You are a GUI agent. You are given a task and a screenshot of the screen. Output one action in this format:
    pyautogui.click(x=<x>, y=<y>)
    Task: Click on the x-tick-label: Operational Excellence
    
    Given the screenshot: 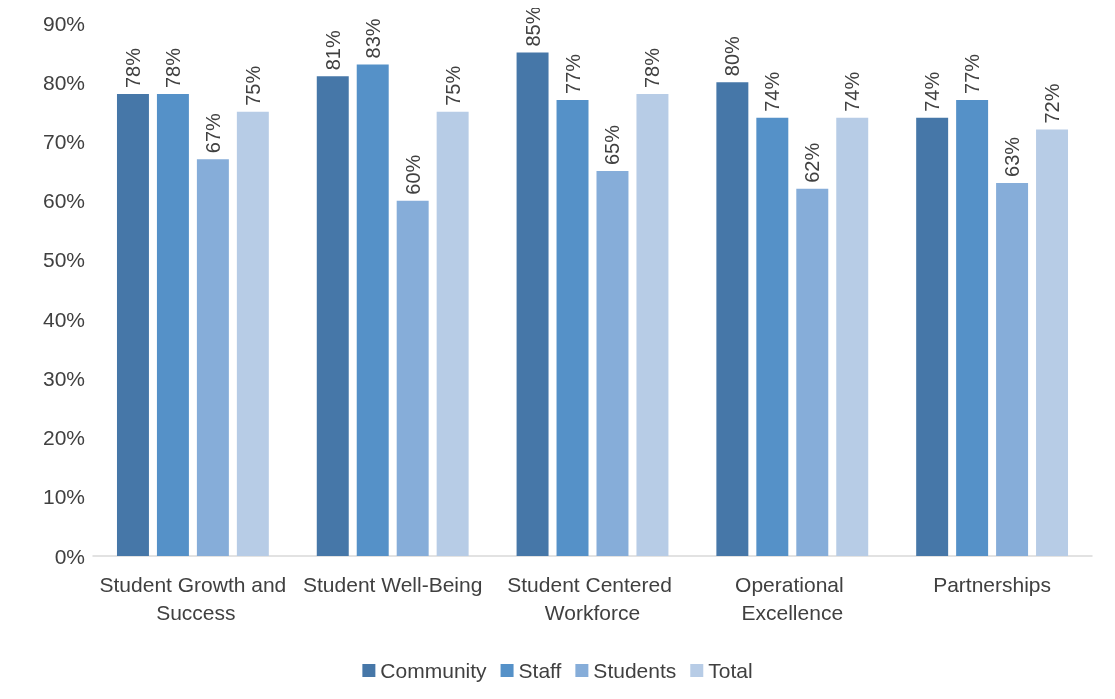 What is the action you would take?
    pyautogui.click(x=792, y=598)
    